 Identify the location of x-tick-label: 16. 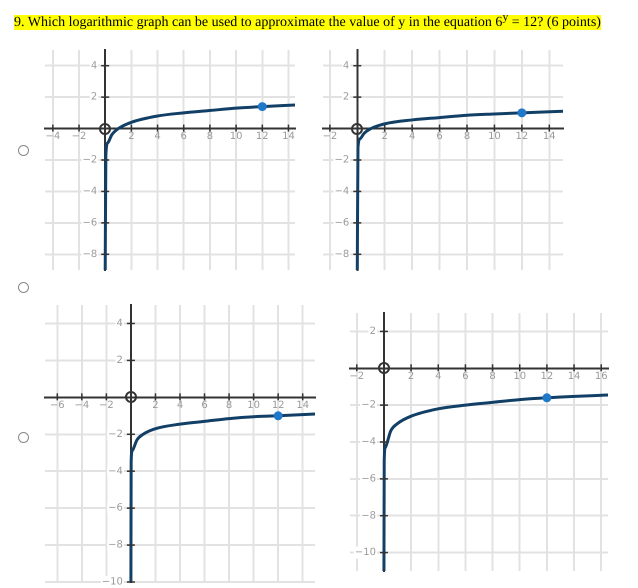
(601, 376).